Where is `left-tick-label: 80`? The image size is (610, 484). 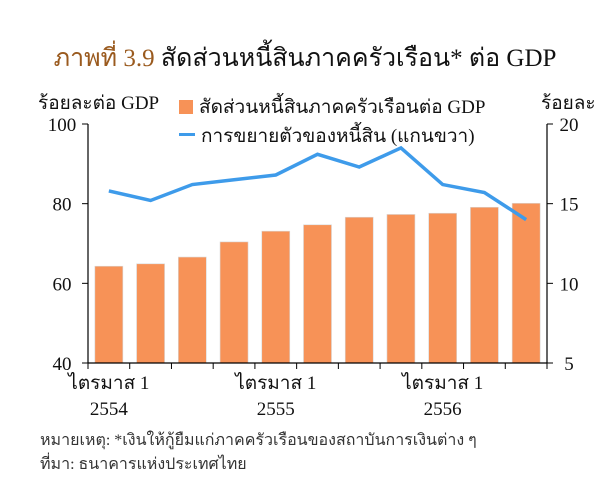 left-tick-label: 80 is located at coordinates (62, 205).